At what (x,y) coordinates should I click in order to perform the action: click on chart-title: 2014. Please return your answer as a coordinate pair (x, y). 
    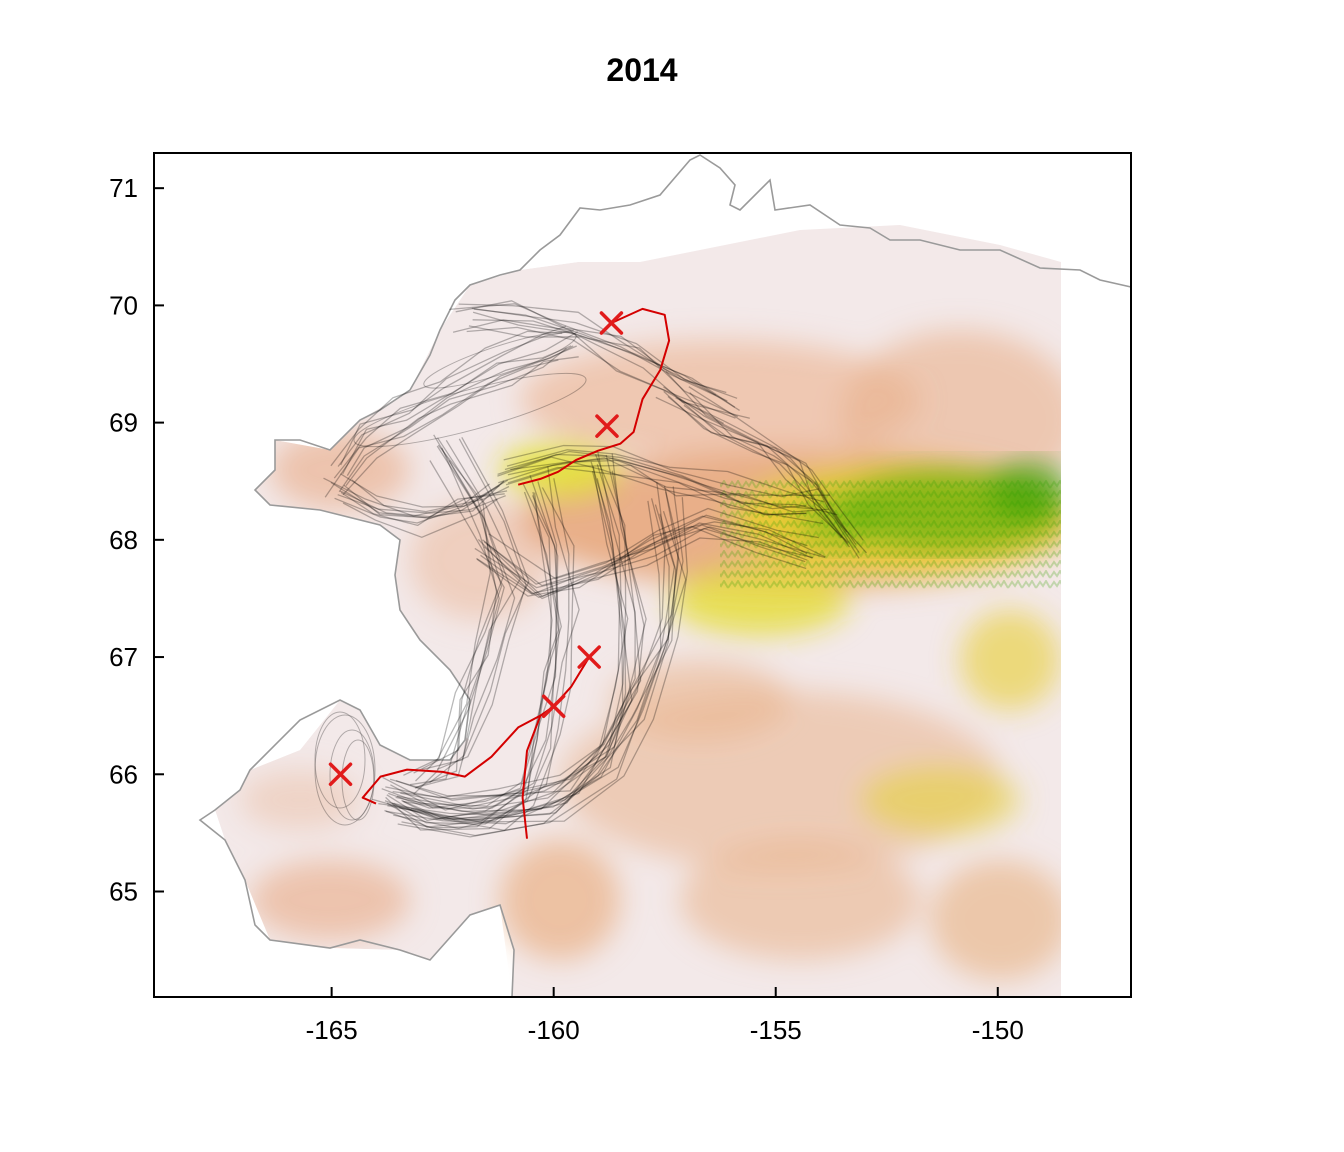
    Looking at the image, I should click on (642, 70).